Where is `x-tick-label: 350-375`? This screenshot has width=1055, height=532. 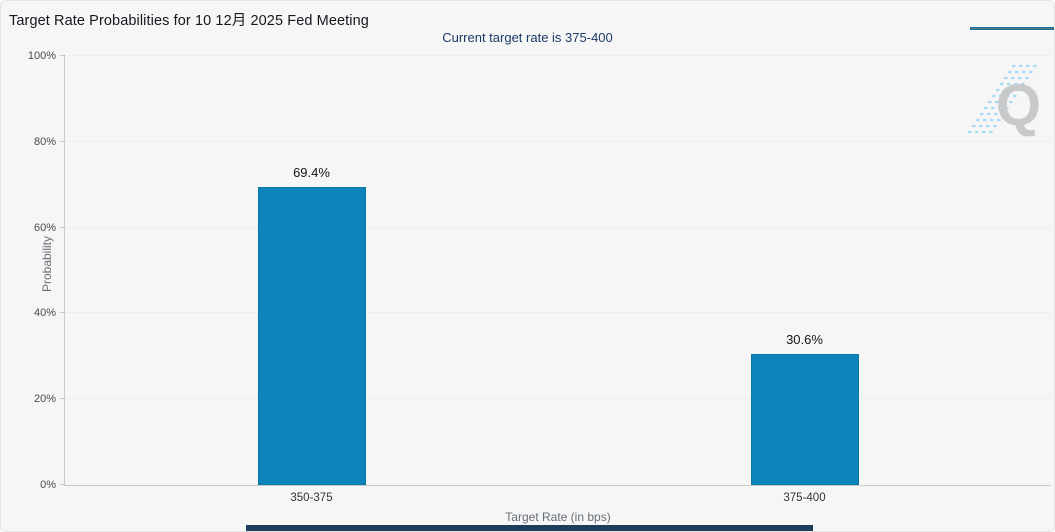
x-tick-label: 350-375 is located at coordinates (311, 498).